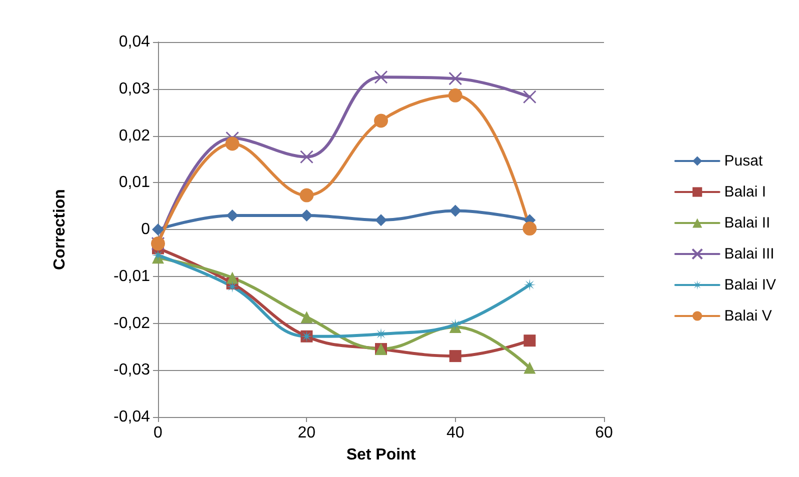 This screenshot has width=799, height=477. Describe the element at coordinates (744, 161) in the screenshot. I see `legend-label: Pusat` at that location.